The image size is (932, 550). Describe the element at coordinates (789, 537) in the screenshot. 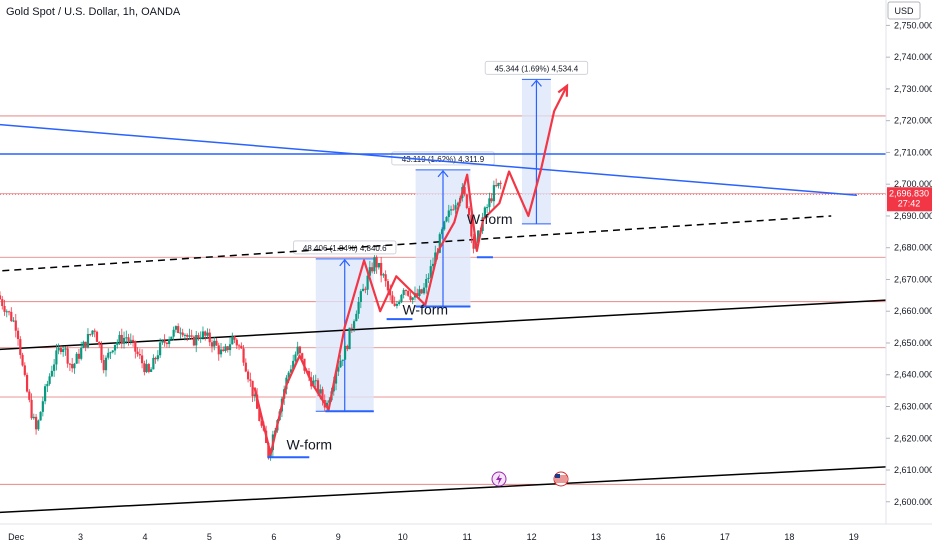

I see `x-tick-label: 18` at that location.